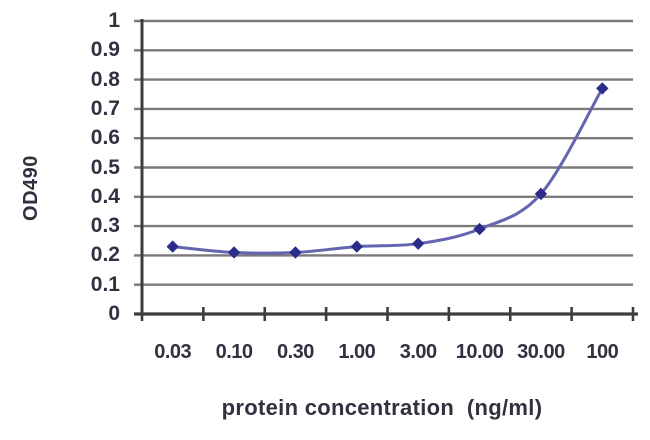  I want to click on y-tick-label: 0.2, so click(105, 255).